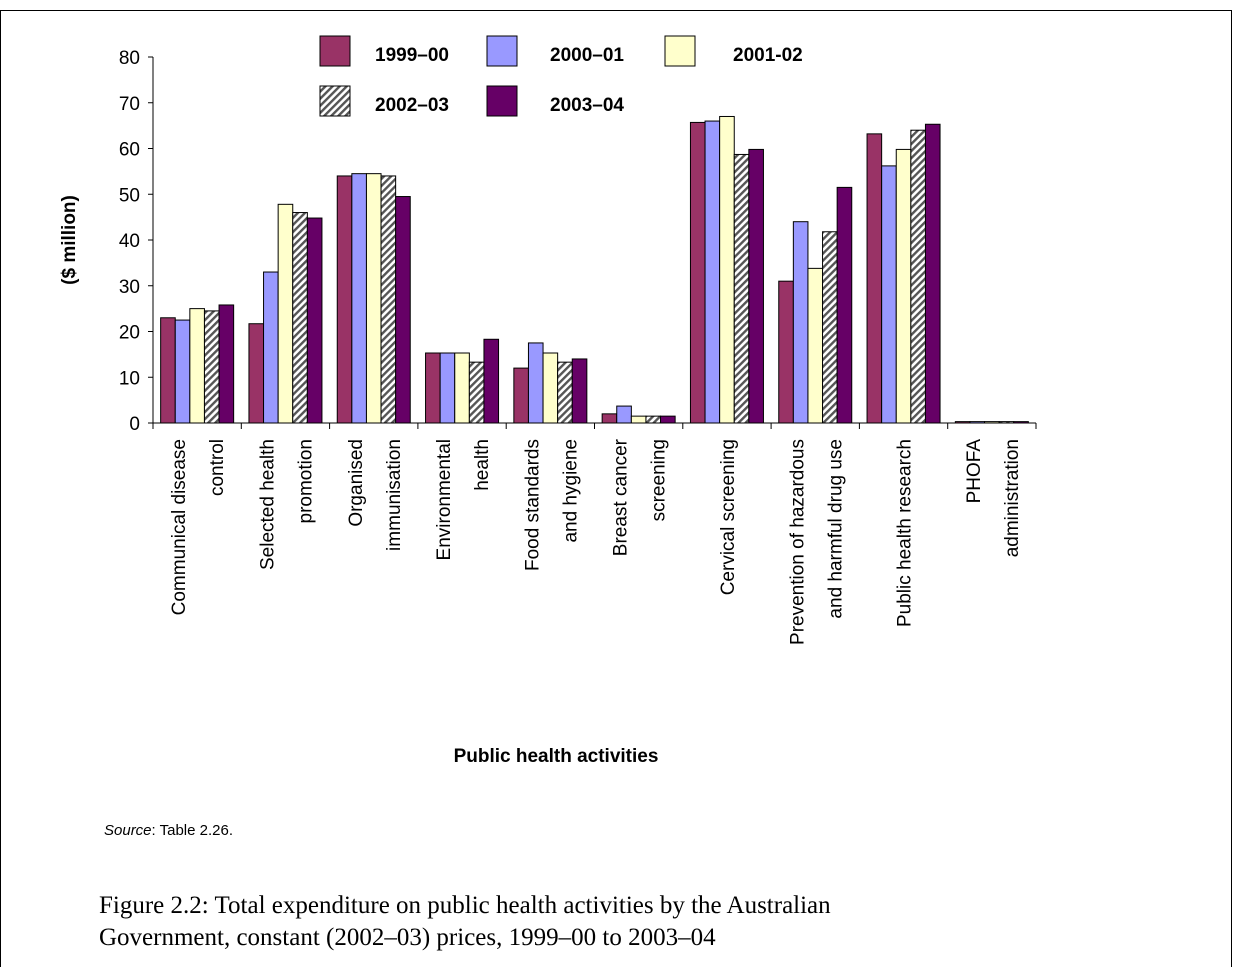 The image size is (1234, 967). Describe the element at coordinates (412, 105) in the screenshot. I see `legend-label: 2002–03` at that location.